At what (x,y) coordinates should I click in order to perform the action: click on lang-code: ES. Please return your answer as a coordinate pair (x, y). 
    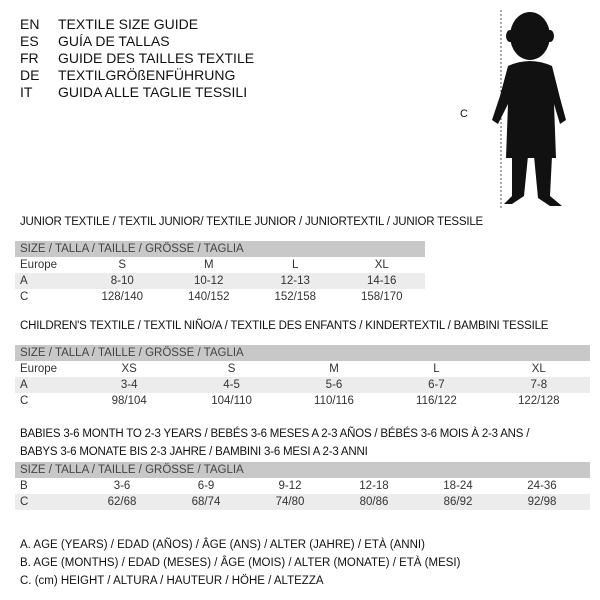
    Looking at the image, I should click on (29, 41).